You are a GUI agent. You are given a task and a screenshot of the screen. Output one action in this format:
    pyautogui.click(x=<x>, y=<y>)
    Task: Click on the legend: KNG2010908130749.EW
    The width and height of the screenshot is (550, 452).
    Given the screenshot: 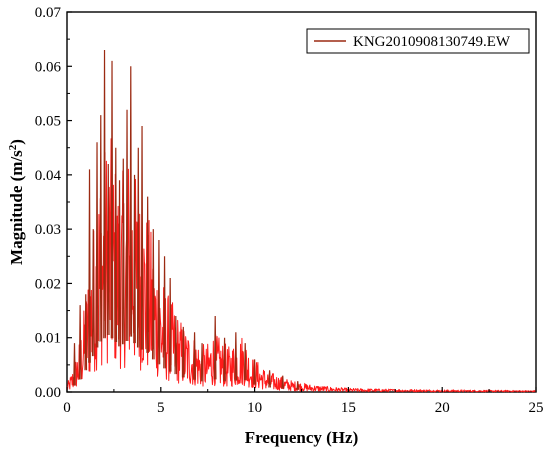 What is the action you would take?
    pyautogui.click(x=418, y=41)
    